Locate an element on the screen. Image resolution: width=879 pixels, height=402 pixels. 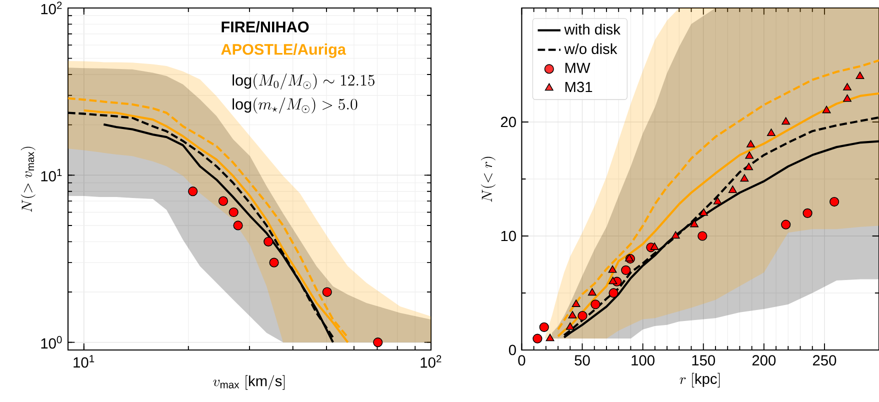
annotation: FIRE/NIHAO is located at coordinates (265, 27).